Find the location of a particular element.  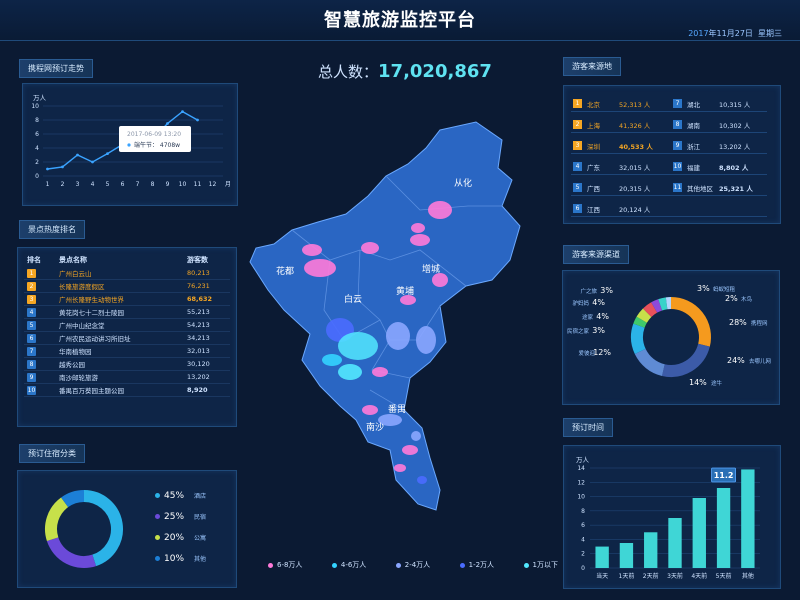

spot-name-cell: 番禺百万葵园主题公园 is located at coordinates (120, 390).